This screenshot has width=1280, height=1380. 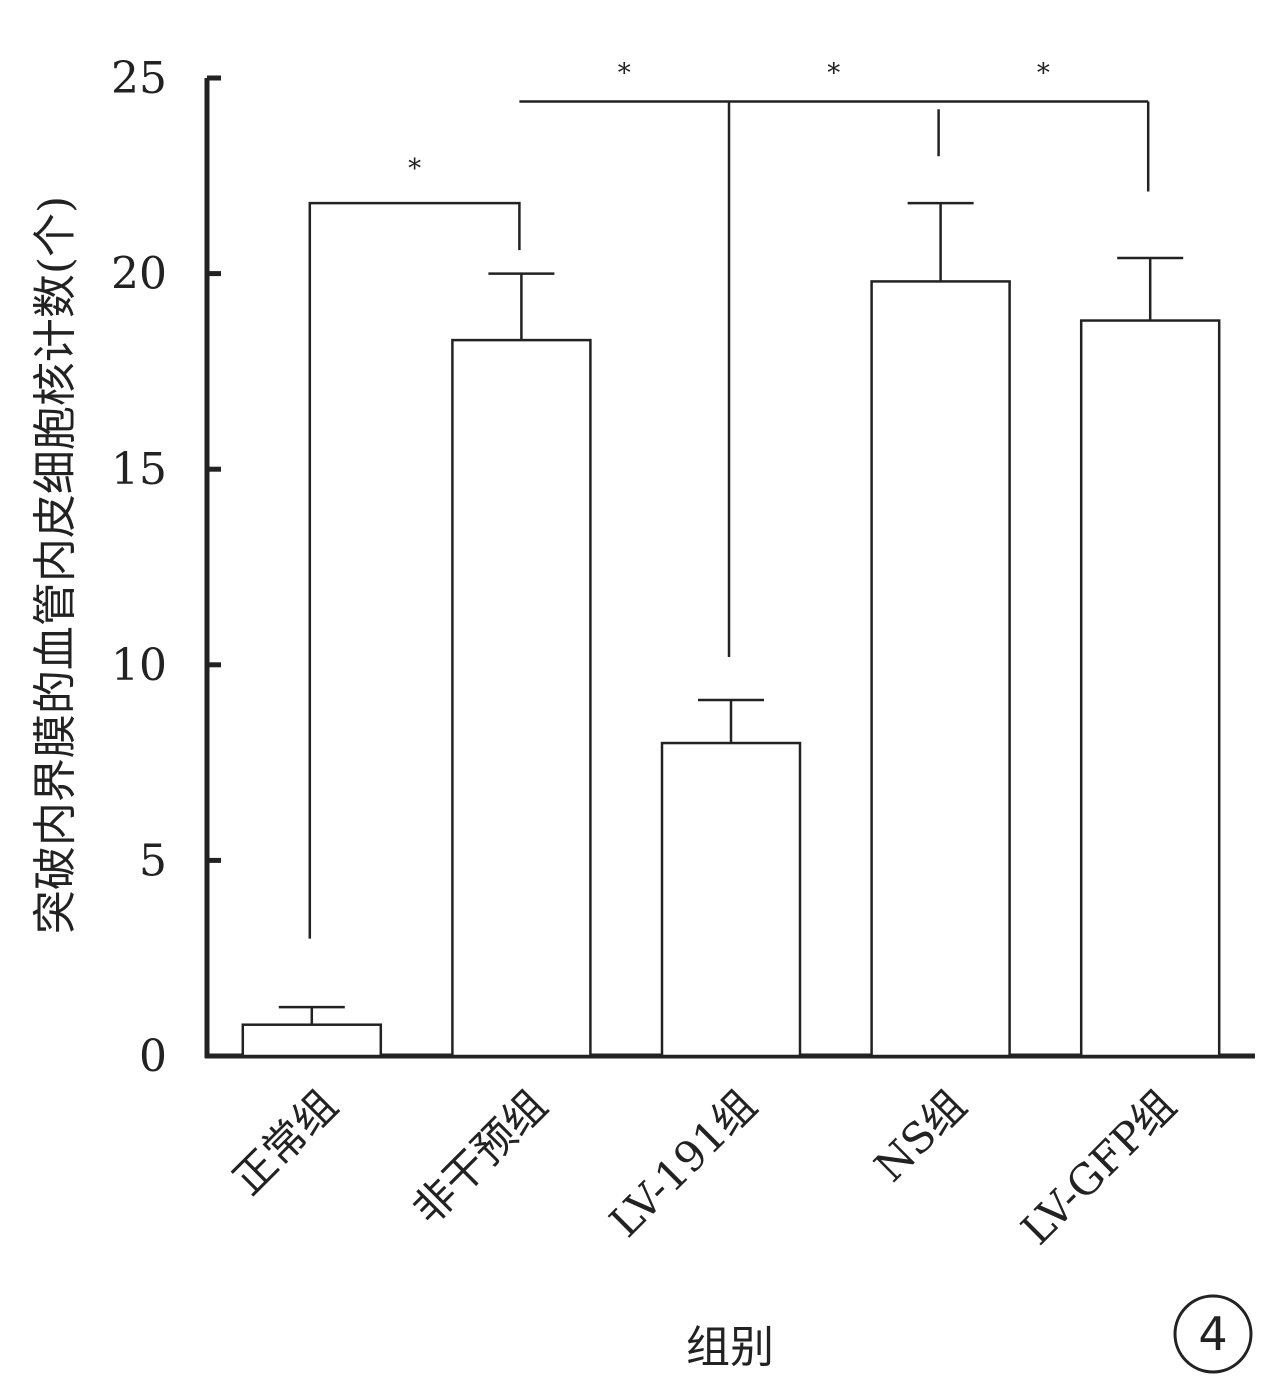 I want to click on y-tick-label-0: 0, so click(x=153, y=1056).